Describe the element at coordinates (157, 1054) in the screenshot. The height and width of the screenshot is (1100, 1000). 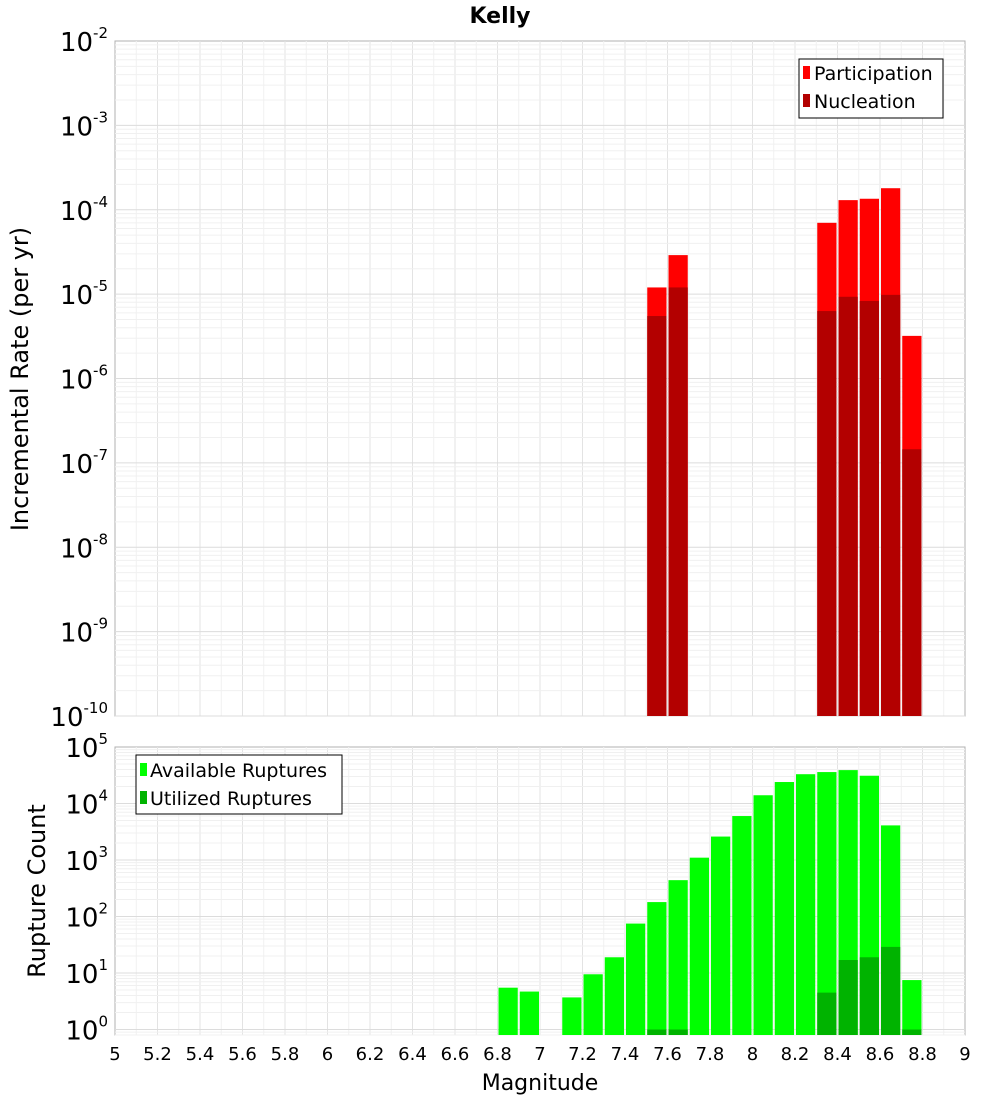
I see `x-tick-label: 5.2` at that location.